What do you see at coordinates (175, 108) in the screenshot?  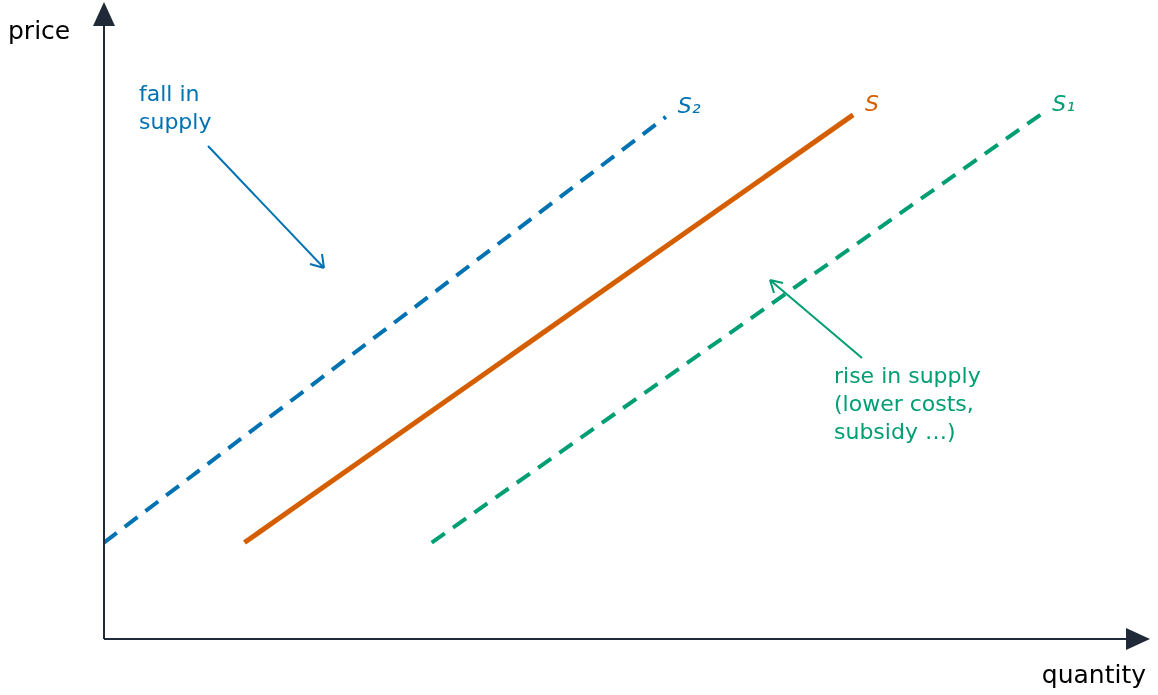 I see `annotation: fall in supply` at bounding box center [175, 108].